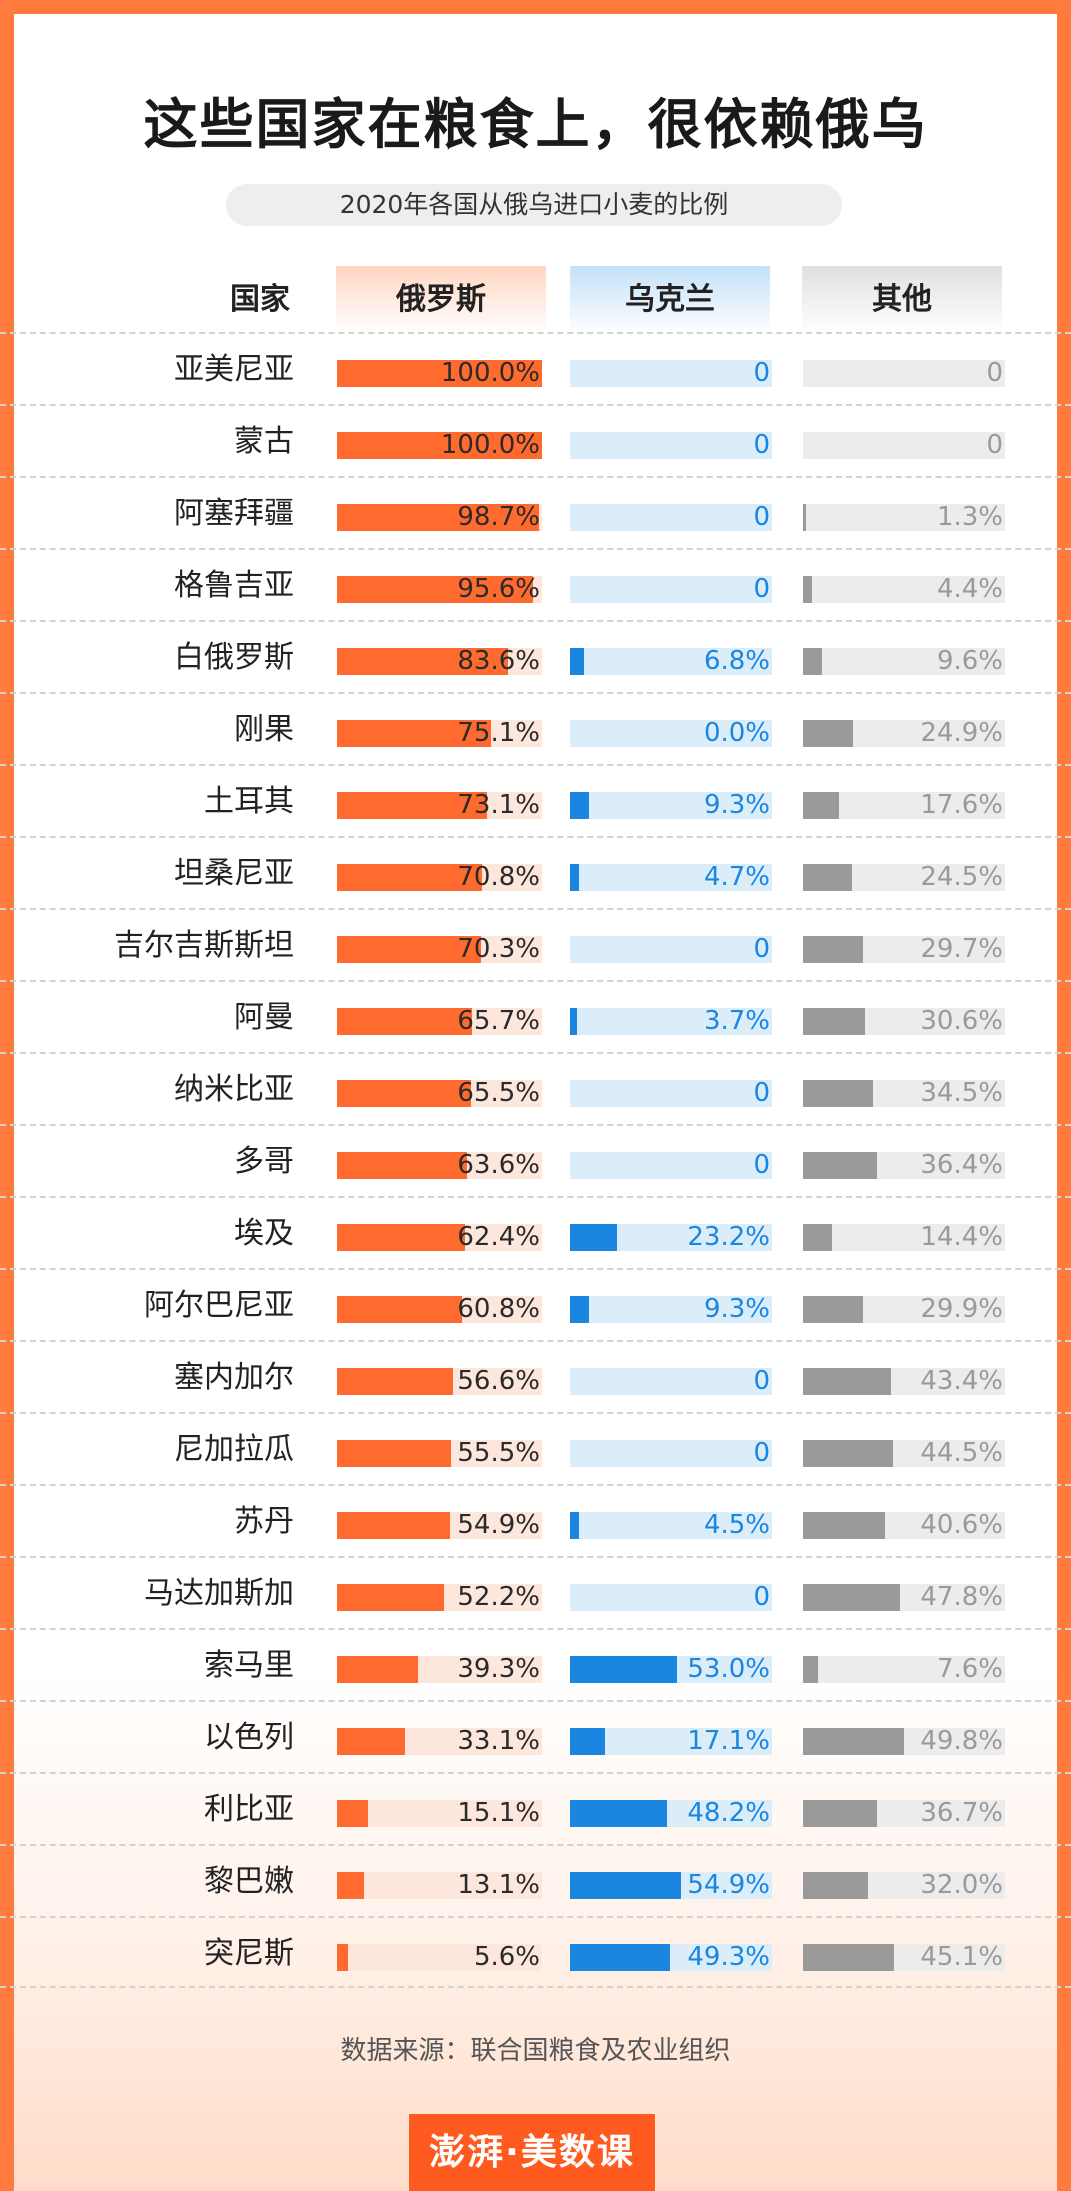 The image size is (1071, 2191). What do you see at coordinates (736, 877) in the screenshot?
I see `ukraine-value-label: 4.7%` at bounding box center [736, 877].